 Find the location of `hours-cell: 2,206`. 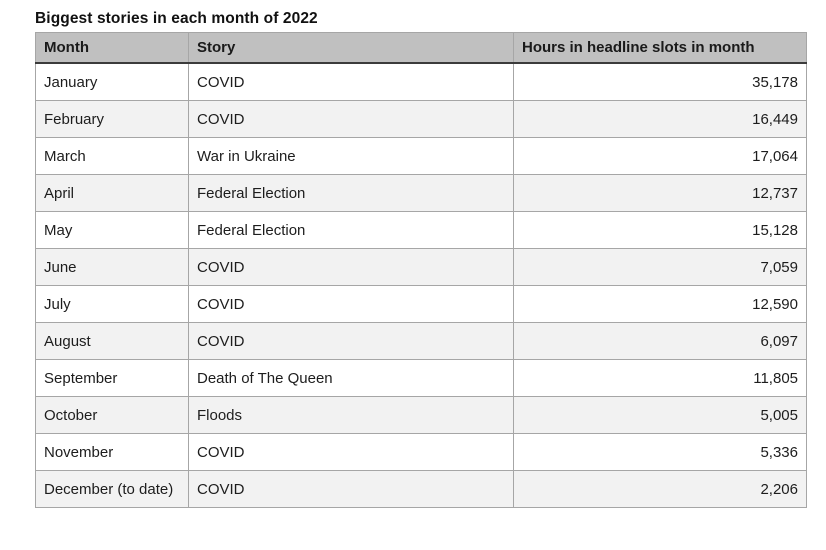

hours-cell: 2,206 is located at coordinates (660, 489).